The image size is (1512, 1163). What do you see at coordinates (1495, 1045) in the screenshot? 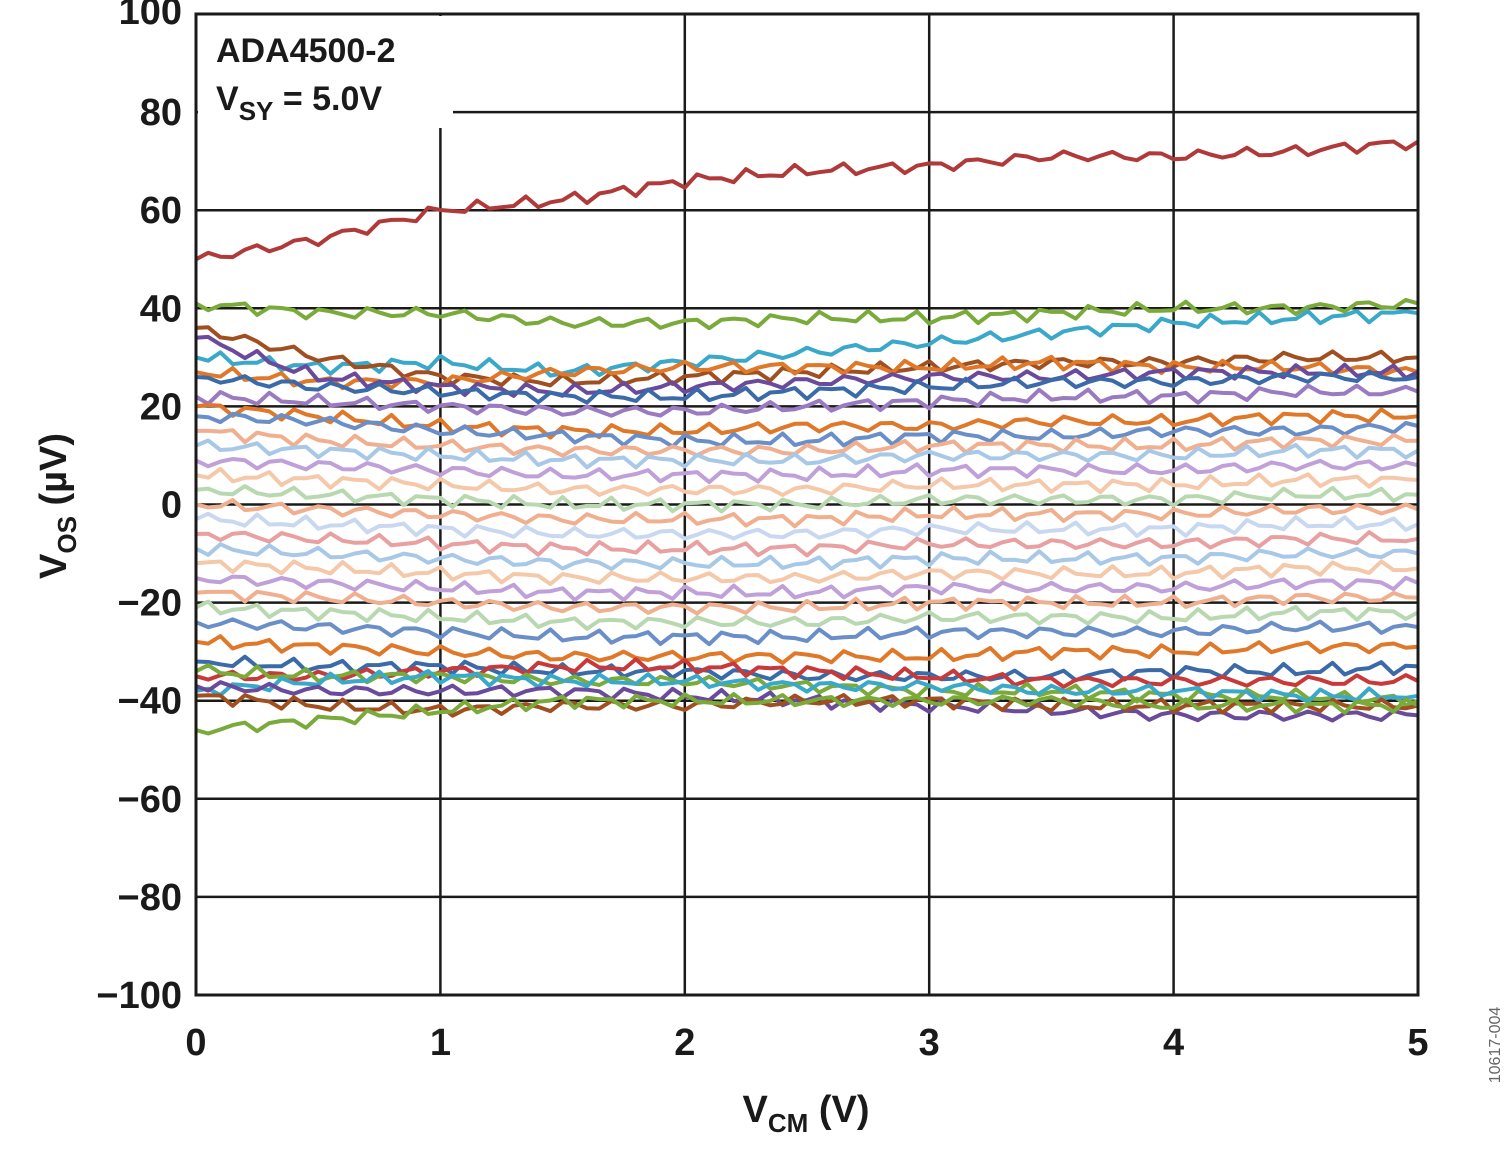
I see `figure-id: 10617-004` at bounding box center [1495, 1045].